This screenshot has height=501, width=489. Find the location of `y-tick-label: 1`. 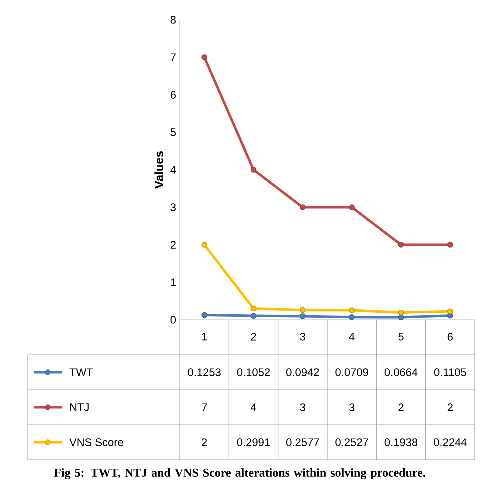

y-tick-label: 1 is located at coordinates (173, 282).